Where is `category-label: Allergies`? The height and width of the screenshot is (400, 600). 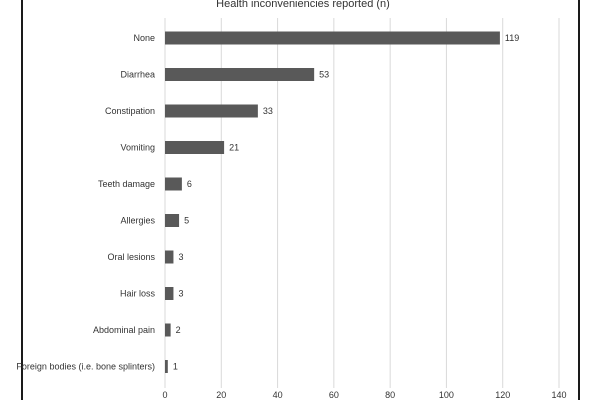 category-label: Allergies is located at coordinates (137, 221).